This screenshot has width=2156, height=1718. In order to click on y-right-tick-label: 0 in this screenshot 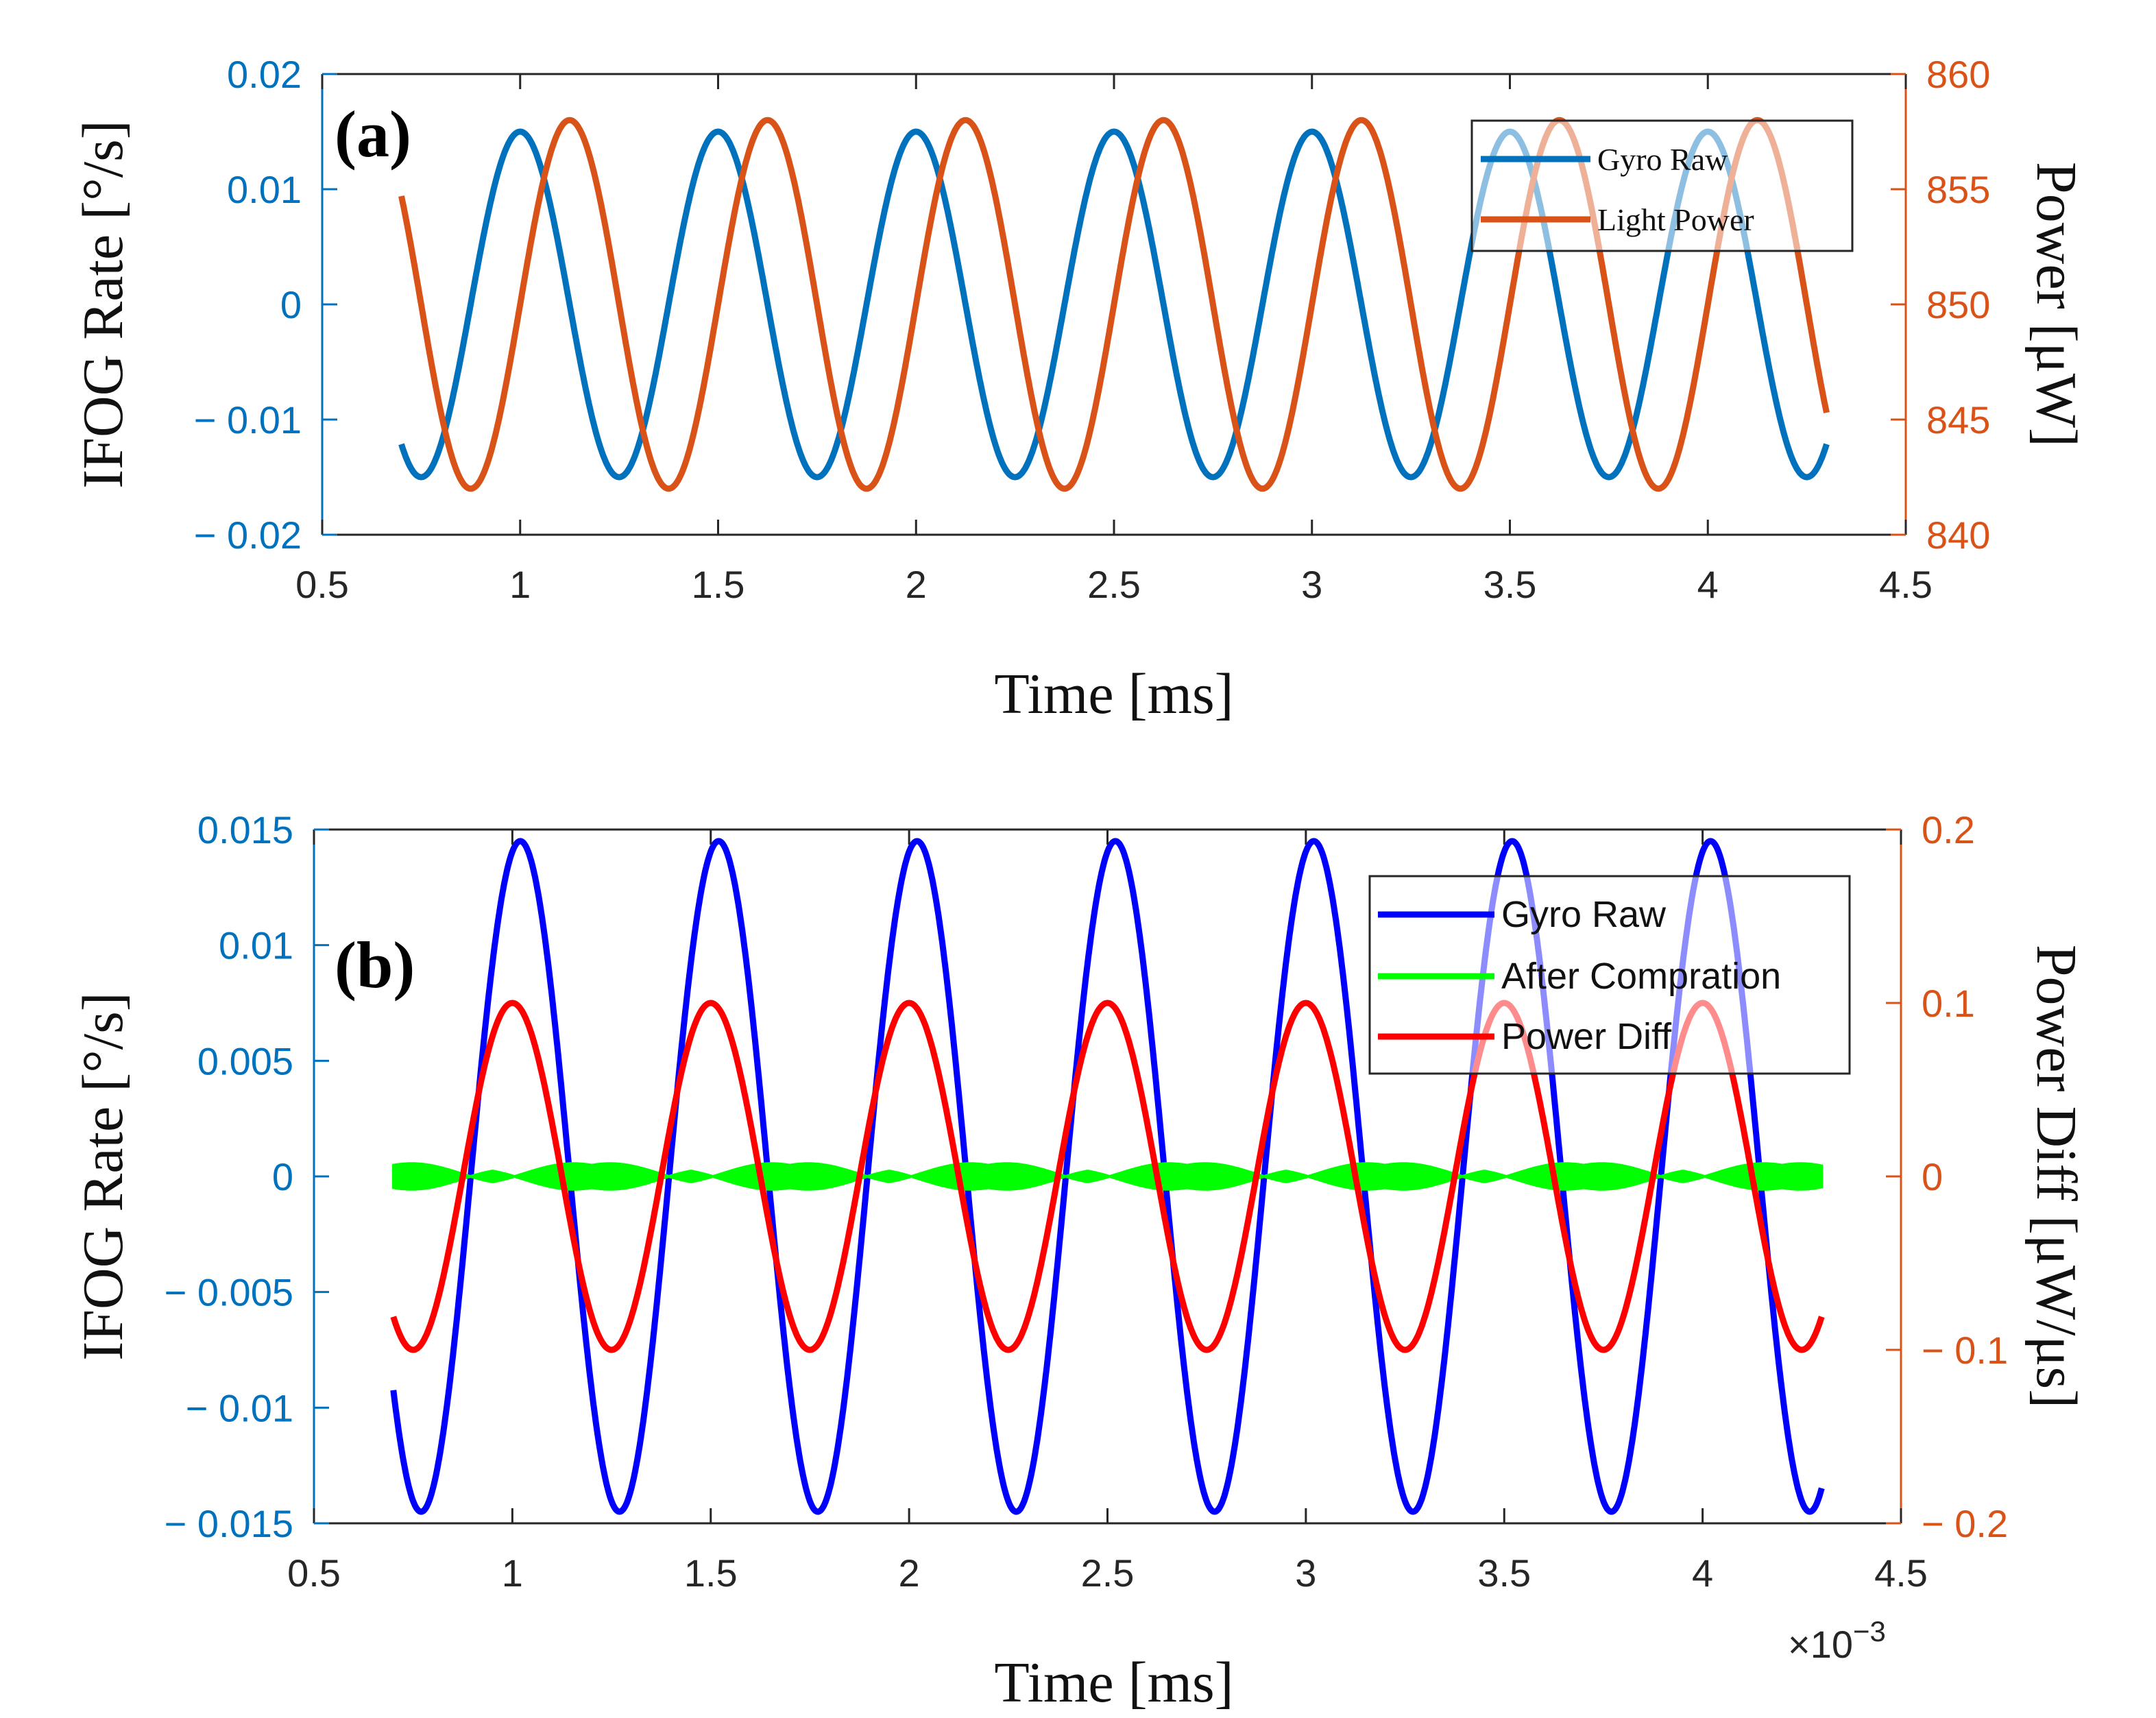, I will do `click(1932, 1176)`.